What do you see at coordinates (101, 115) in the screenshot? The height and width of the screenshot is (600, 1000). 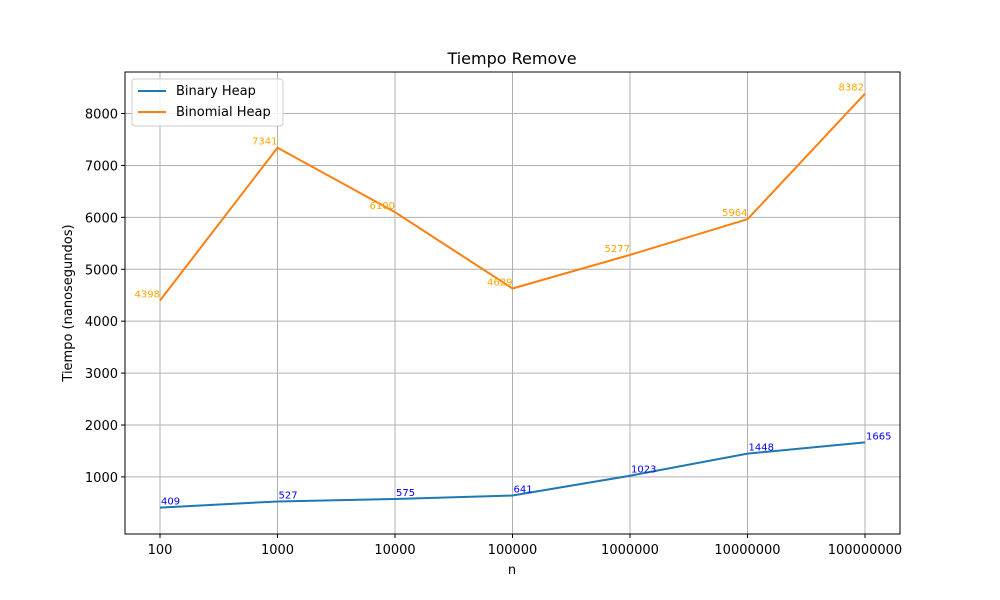 I see `y-tick-label: 8000` at bounding box center [101, 115].